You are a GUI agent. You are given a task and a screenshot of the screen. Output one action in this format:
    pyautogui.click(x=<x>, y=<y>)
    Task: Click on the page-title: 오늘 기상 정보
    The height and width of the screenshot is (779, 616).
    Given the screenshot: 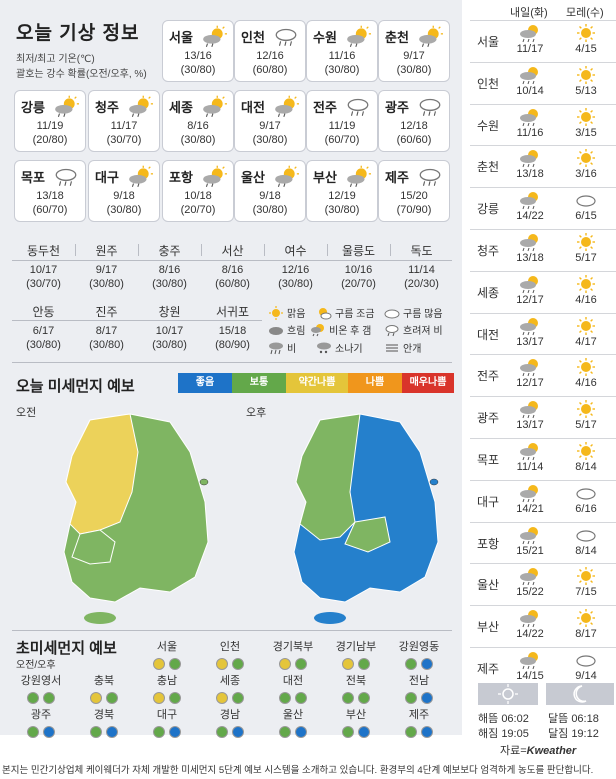 What is the action you would take?
    pyautogui.click(x=78, y=33)
    